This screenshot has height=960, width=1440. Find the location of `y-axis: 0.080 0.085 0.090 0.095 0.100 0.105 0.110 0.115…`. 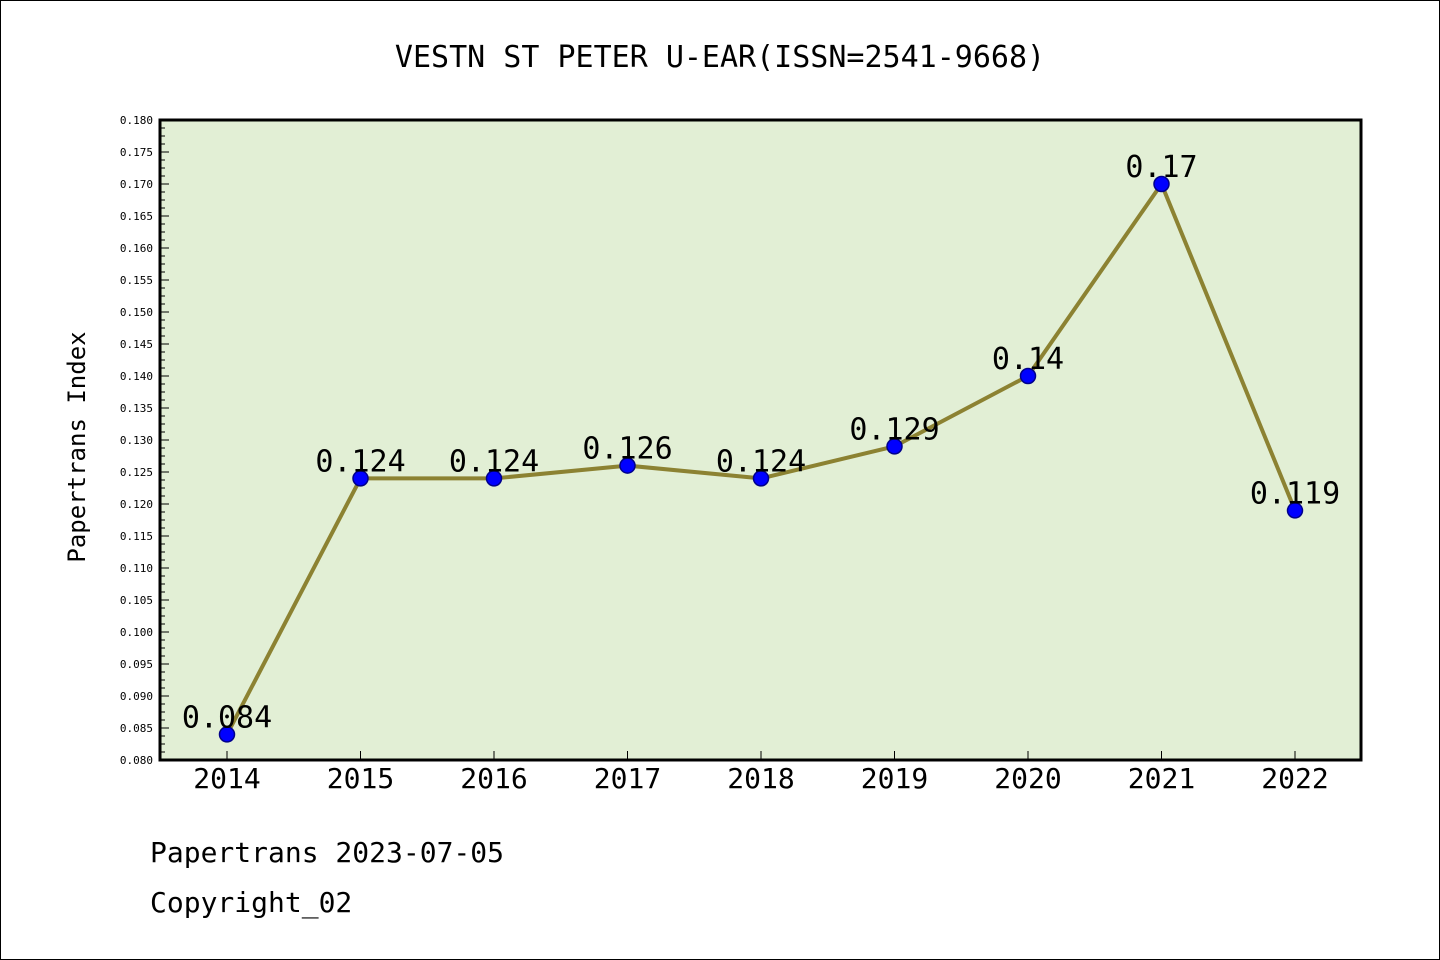

y-axis: 0.080 0.085 0.090 0.095 0.100 0.105 0.110 0.115… is located at coordinates (144, 440).